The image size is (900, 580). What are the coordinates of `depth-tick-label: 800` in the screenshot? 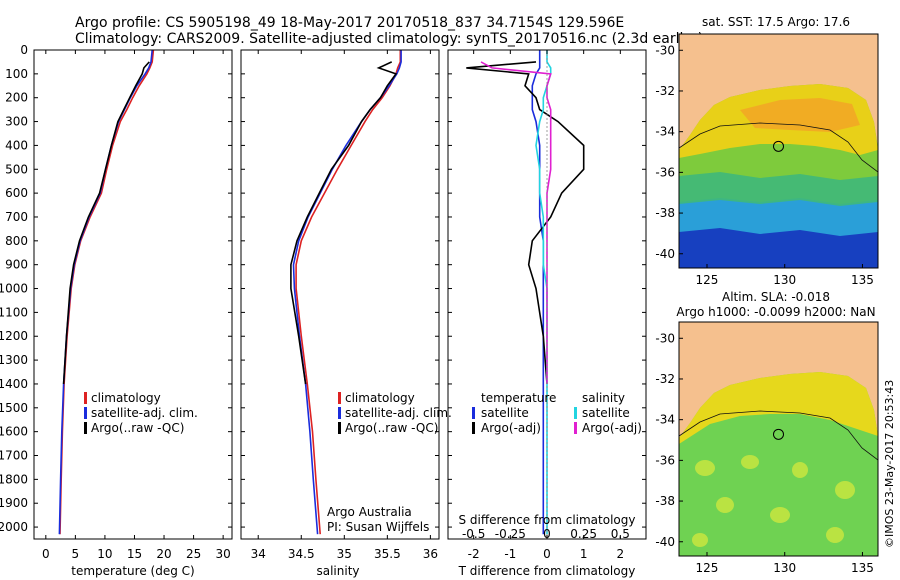 It's located at (16, 241).